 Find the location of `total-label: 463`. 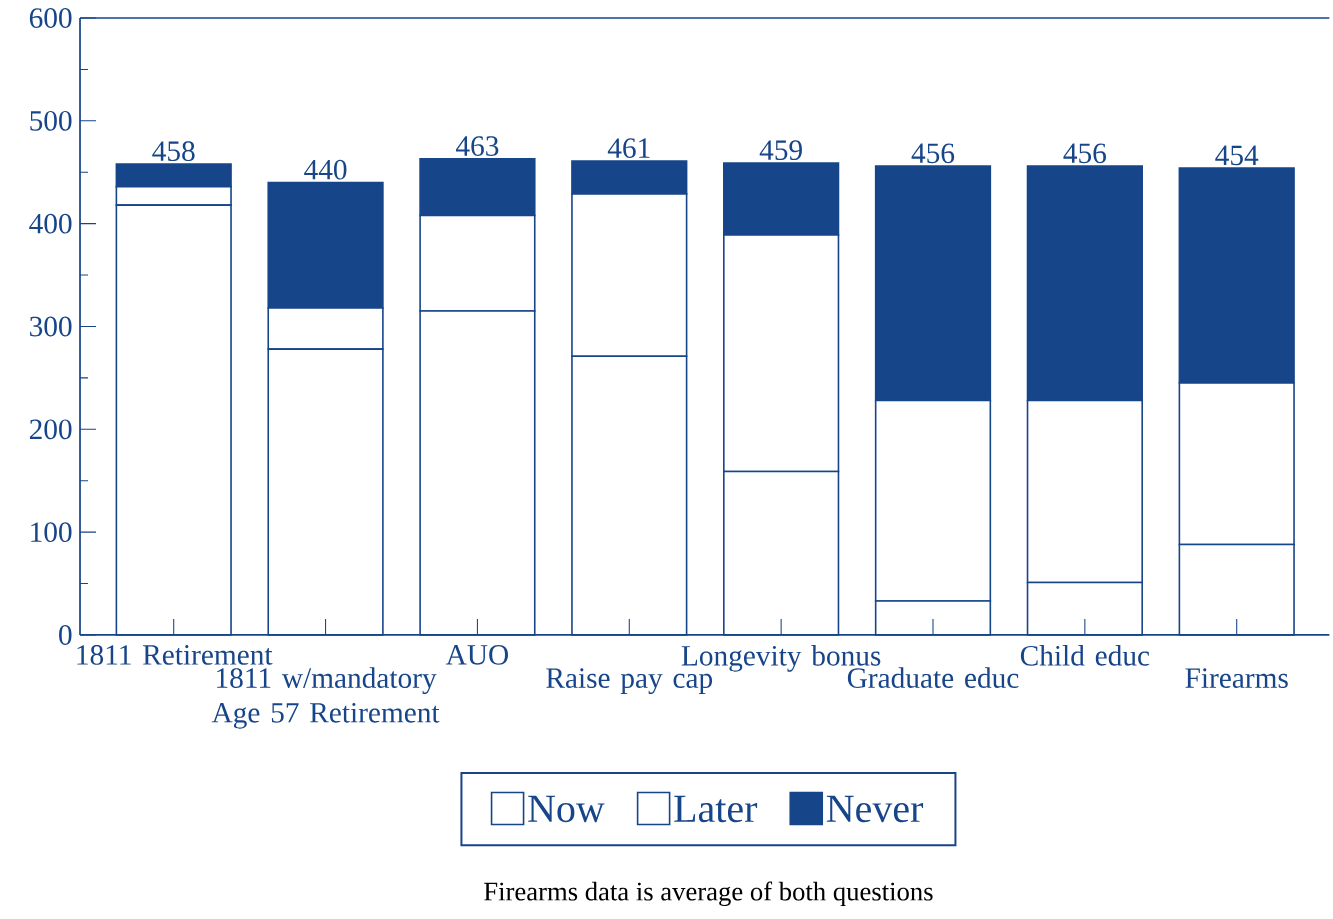

total-label: 463 is located at coordinates (477, 146).